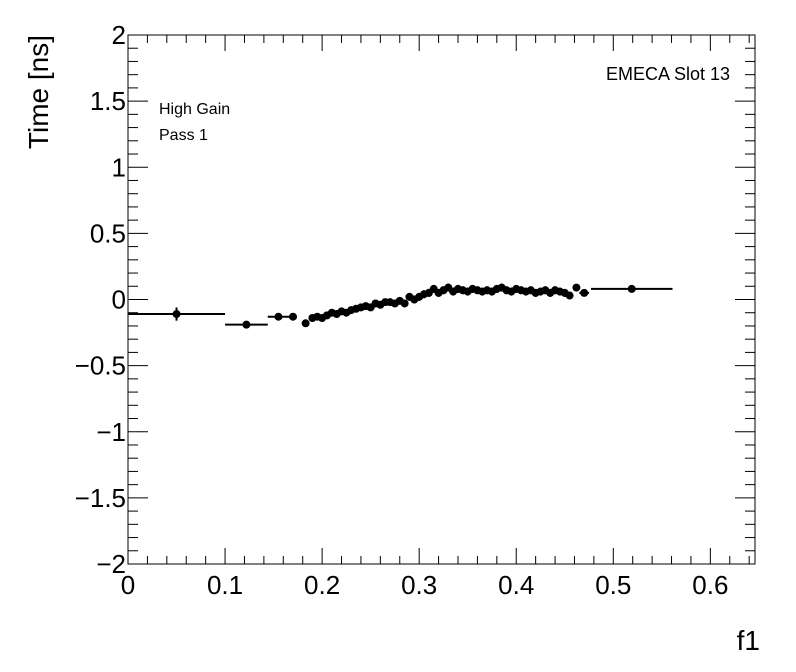 The width and height of the screenshot is (796, 672). I want to click on y-tick-label: −2, so click(111, 564).